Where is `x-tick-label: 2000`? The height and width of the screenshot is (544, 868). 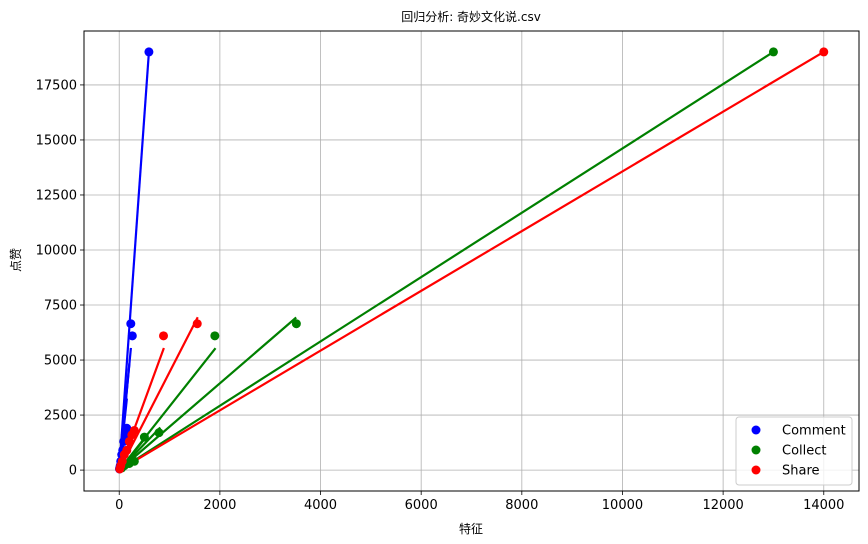
x-tick-label: 2000 is located at coordinates (219, 505).